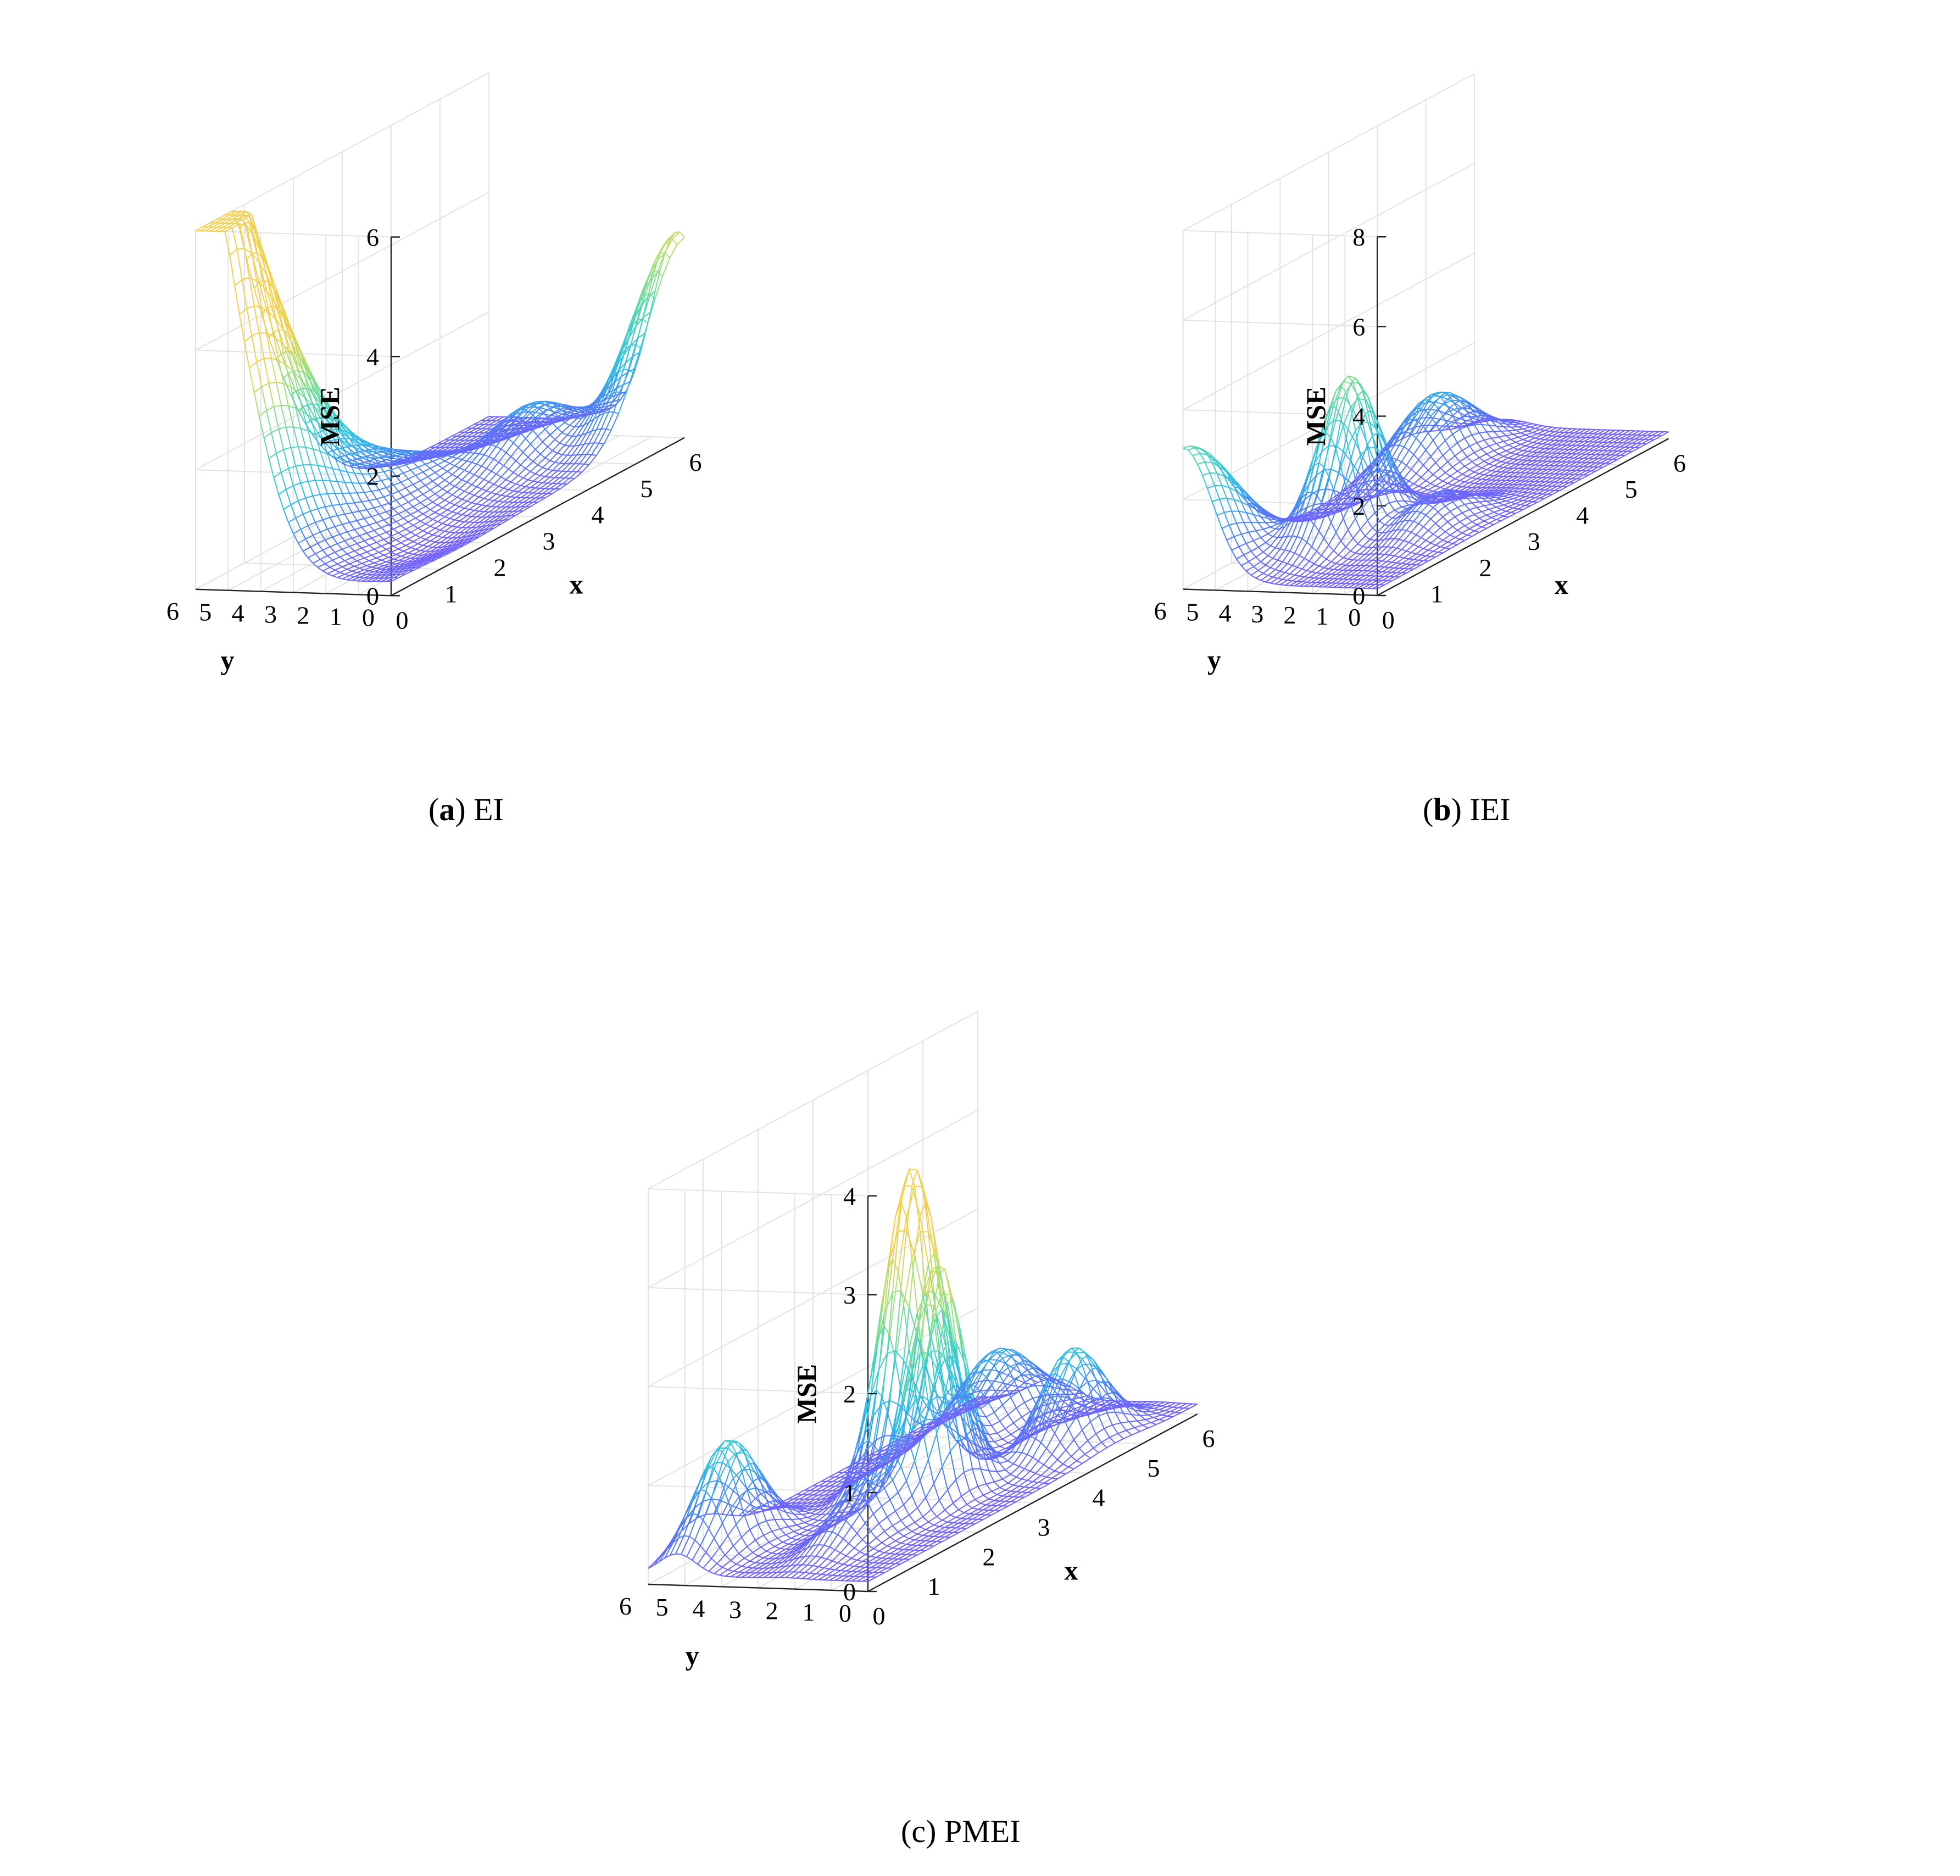  What do you see at coordinates (205, 612) in the screenshot?
I see `y-tick-label: 5` at bounding box center [205, 612].